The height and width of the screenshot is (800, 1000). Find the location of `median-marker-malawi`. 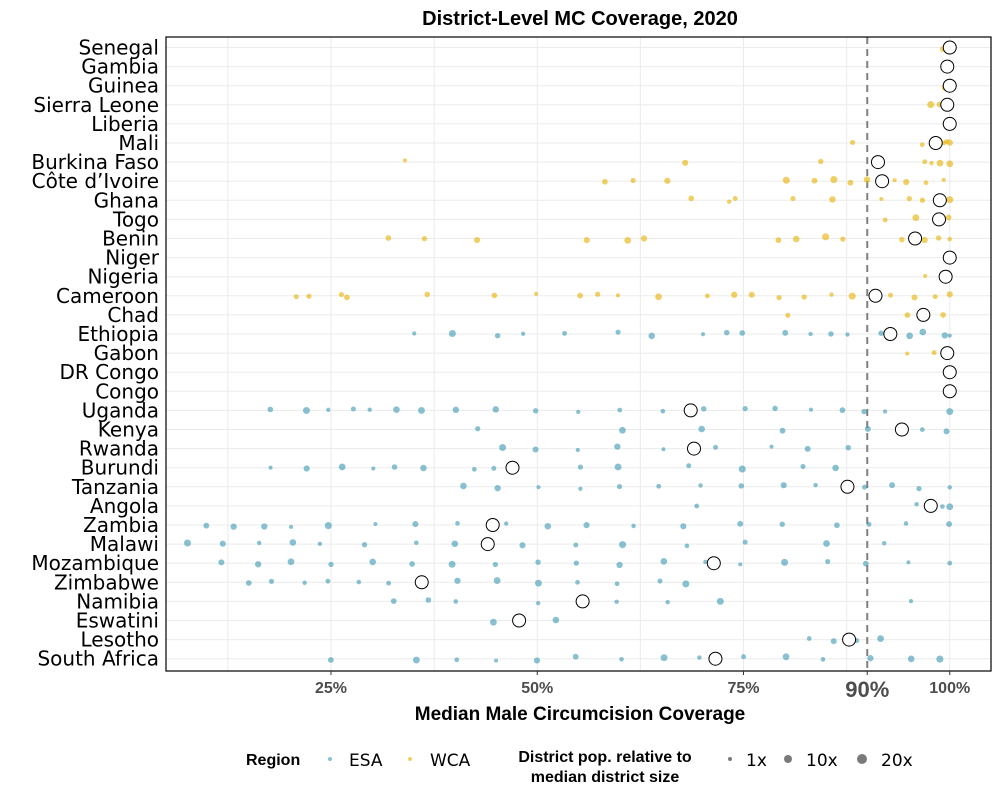

median-marker-malawi is located at coordinates (487, 544).